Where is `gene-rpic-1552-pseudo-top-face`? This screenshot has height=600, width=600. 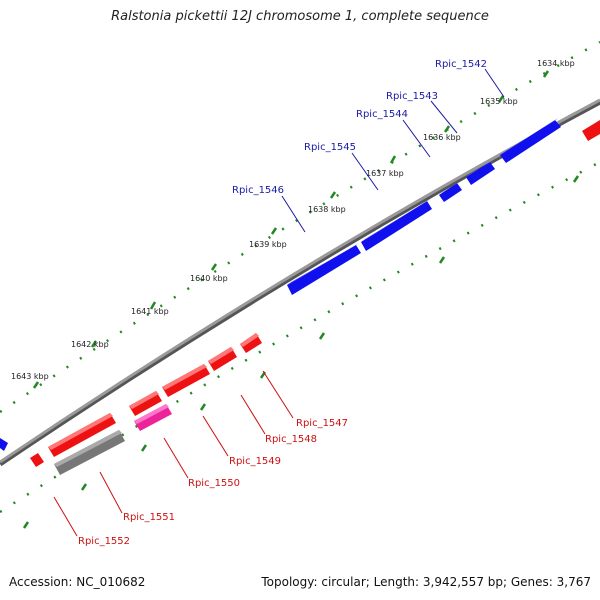 gene-rpic-1552-pseudo-top-face is located at coordinates (88, 448).